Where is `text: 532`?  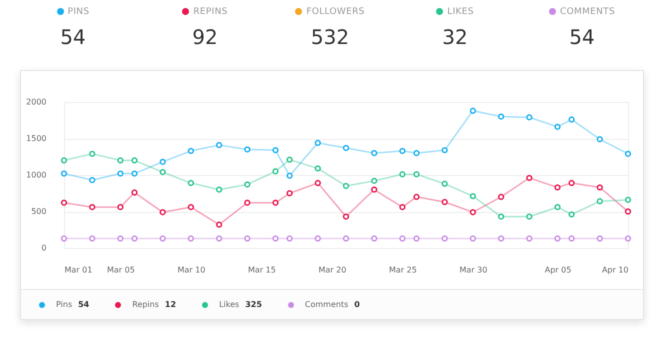 text: 532 is located at coordinates (330, 37).